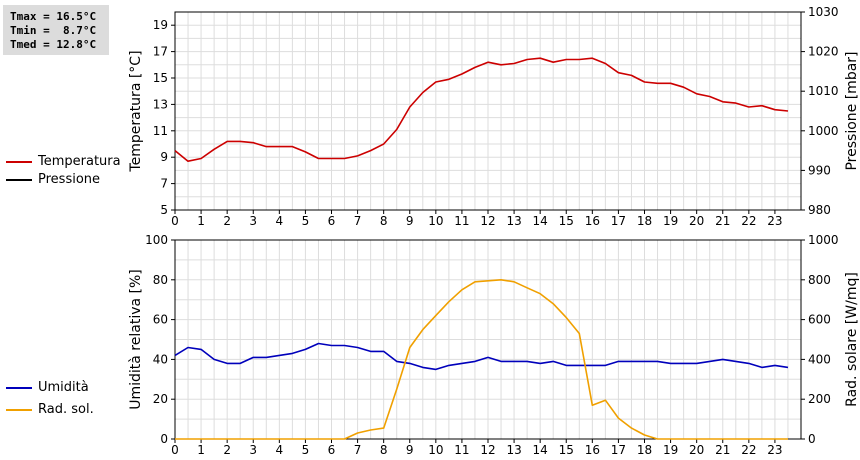 This screenshot has height=460, width=860. Describe the element at coordinates (852, 339) in the screenshot. I see `y2-axis-title: Rad. solare [W/mq]` at that location.